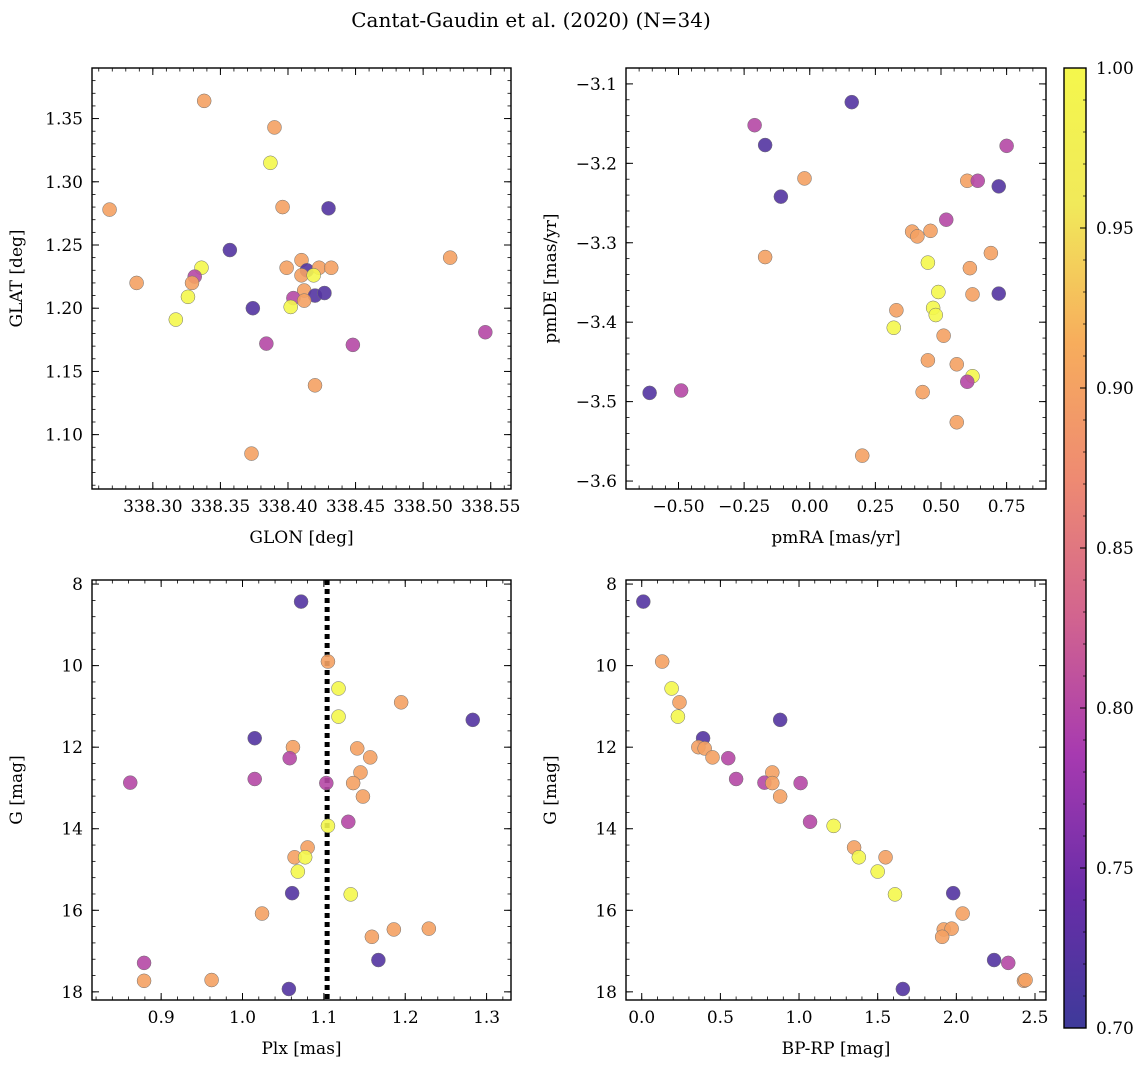  Describe the element at coordinates (17, 278) in the screenshot. I see `y-axis-label: GLAT [deg]` at that location.